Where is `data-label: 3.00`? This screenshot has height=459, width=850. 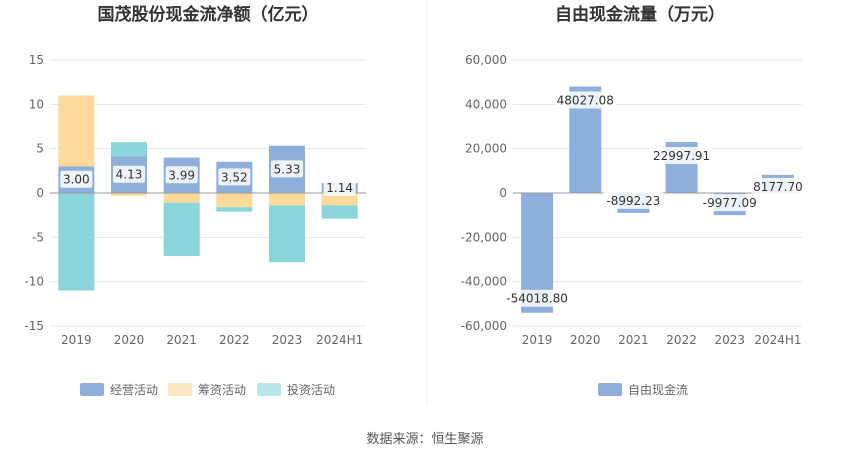 data-label: 3.00 is located at coordinates (76, 180).